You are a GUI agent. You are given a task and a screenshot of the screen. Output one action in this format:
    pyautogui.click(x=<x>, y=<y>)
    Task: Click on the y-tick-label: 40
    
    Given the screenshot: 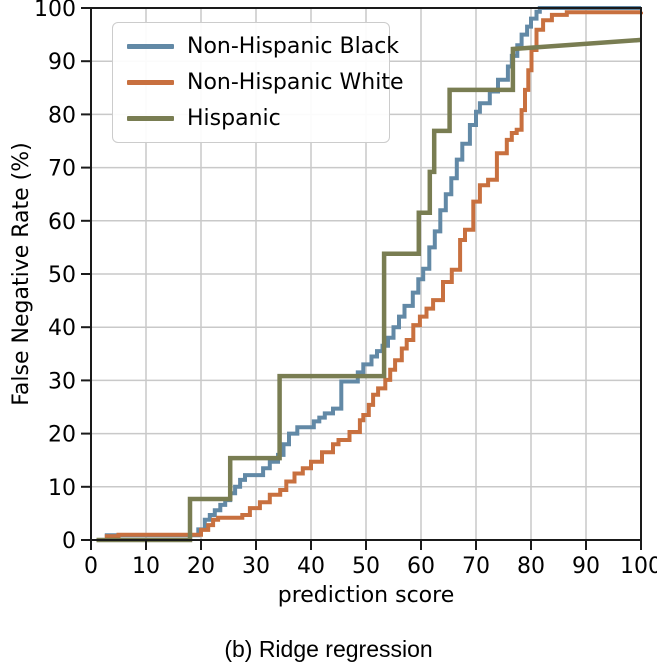 What is the action you would take?
    pyautogui.click(x=62, y=328)
    